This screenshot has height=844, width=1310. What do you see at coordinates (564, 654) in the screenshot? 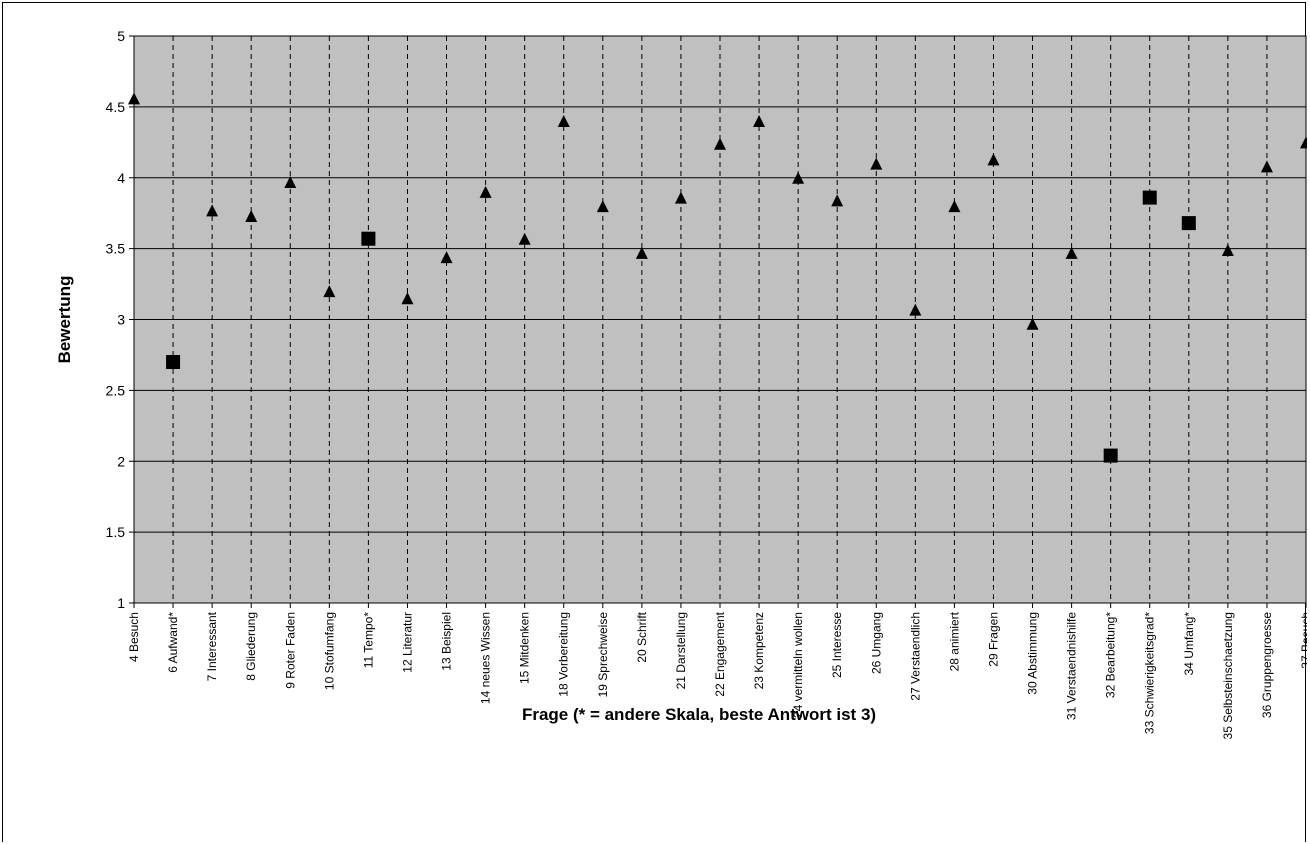
I see `x-tick-label: 18 Vorbereitung` at bounding box center [564, 654].